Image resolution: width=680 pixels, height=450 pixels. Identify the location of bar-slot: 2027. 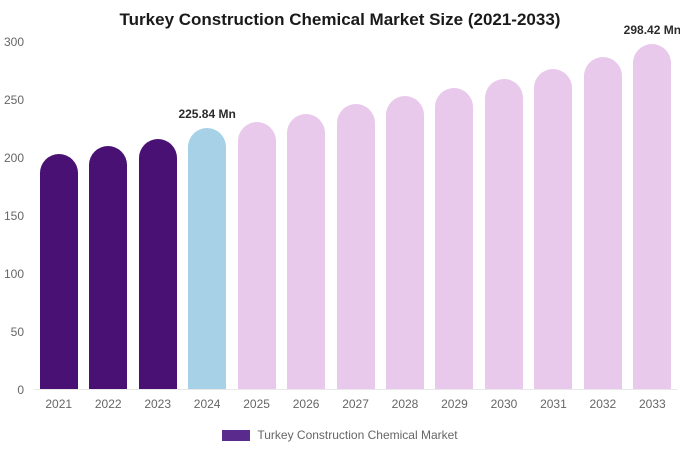
(355, 226).